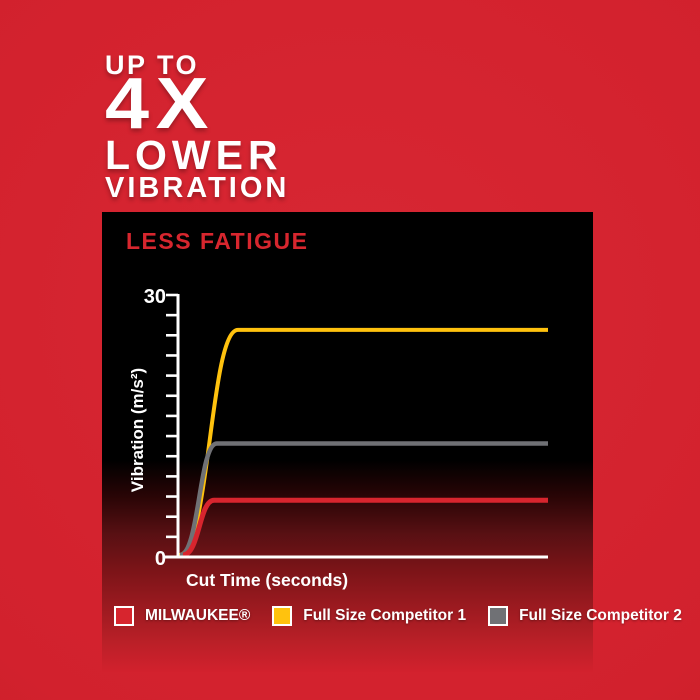 The width and height of the screenshot is (700, 700). Describe the element at coordinates (282, 616) in the screenshot. I see `competitor1-swatch-icon` at that location.